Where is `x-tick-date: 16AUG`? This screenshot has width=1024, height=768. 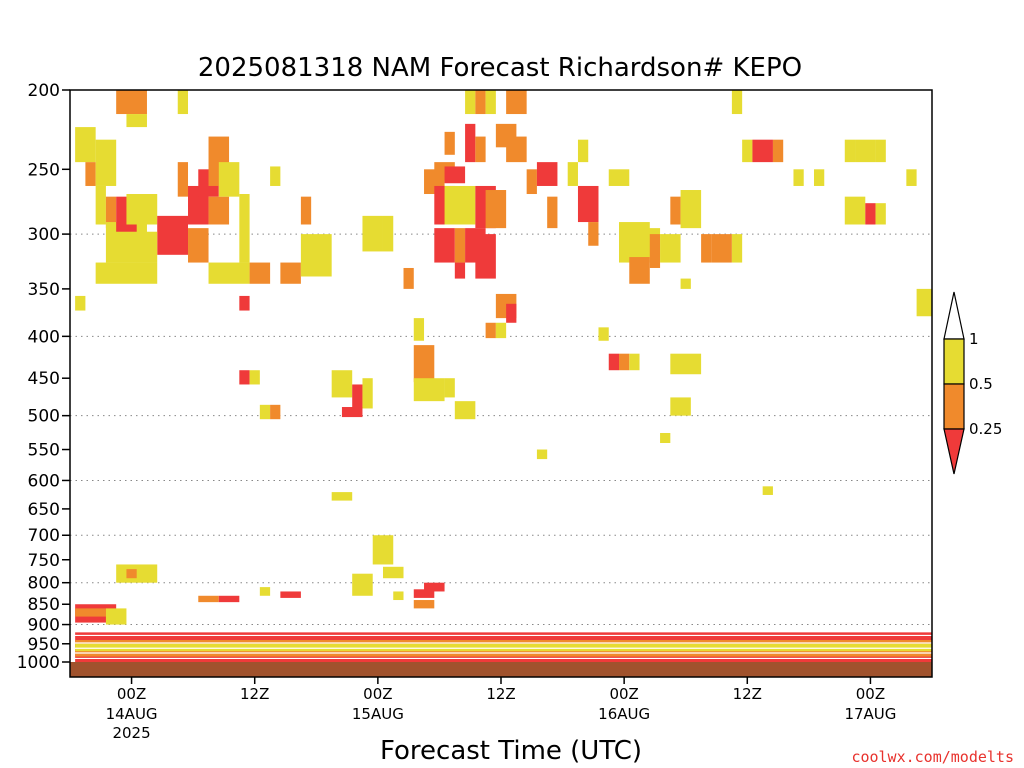
x-tick-date: 16AUG is located at coordinates (624, 714).